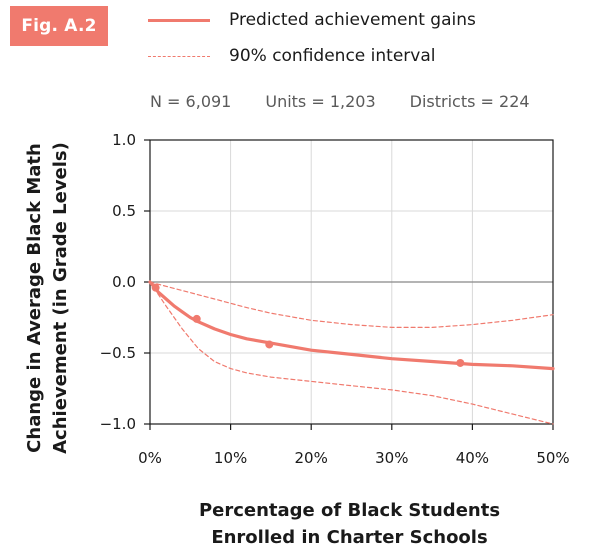 The image size is (589, 552). Describe the element at coordinates (60, 298) in the screenshot. I see `y-axis-title-line: Achievement (in Grade Levels)` at that location.